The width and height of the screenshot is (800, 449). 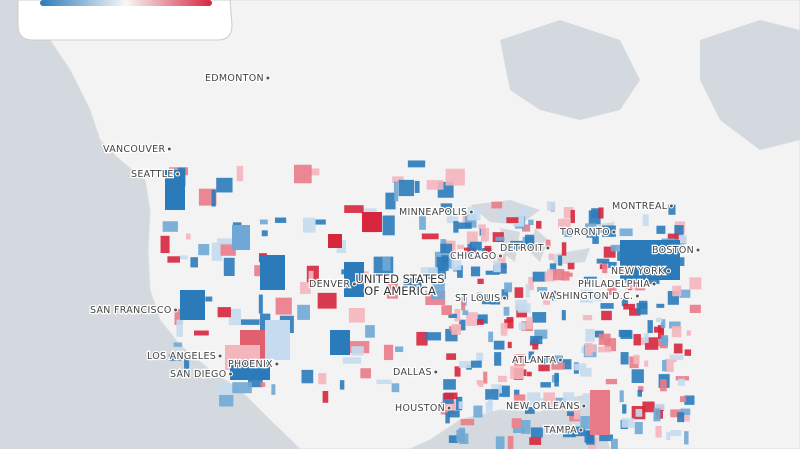 I want to click on city-label: WASHINGTON D.C., so click(x=586, y=296).